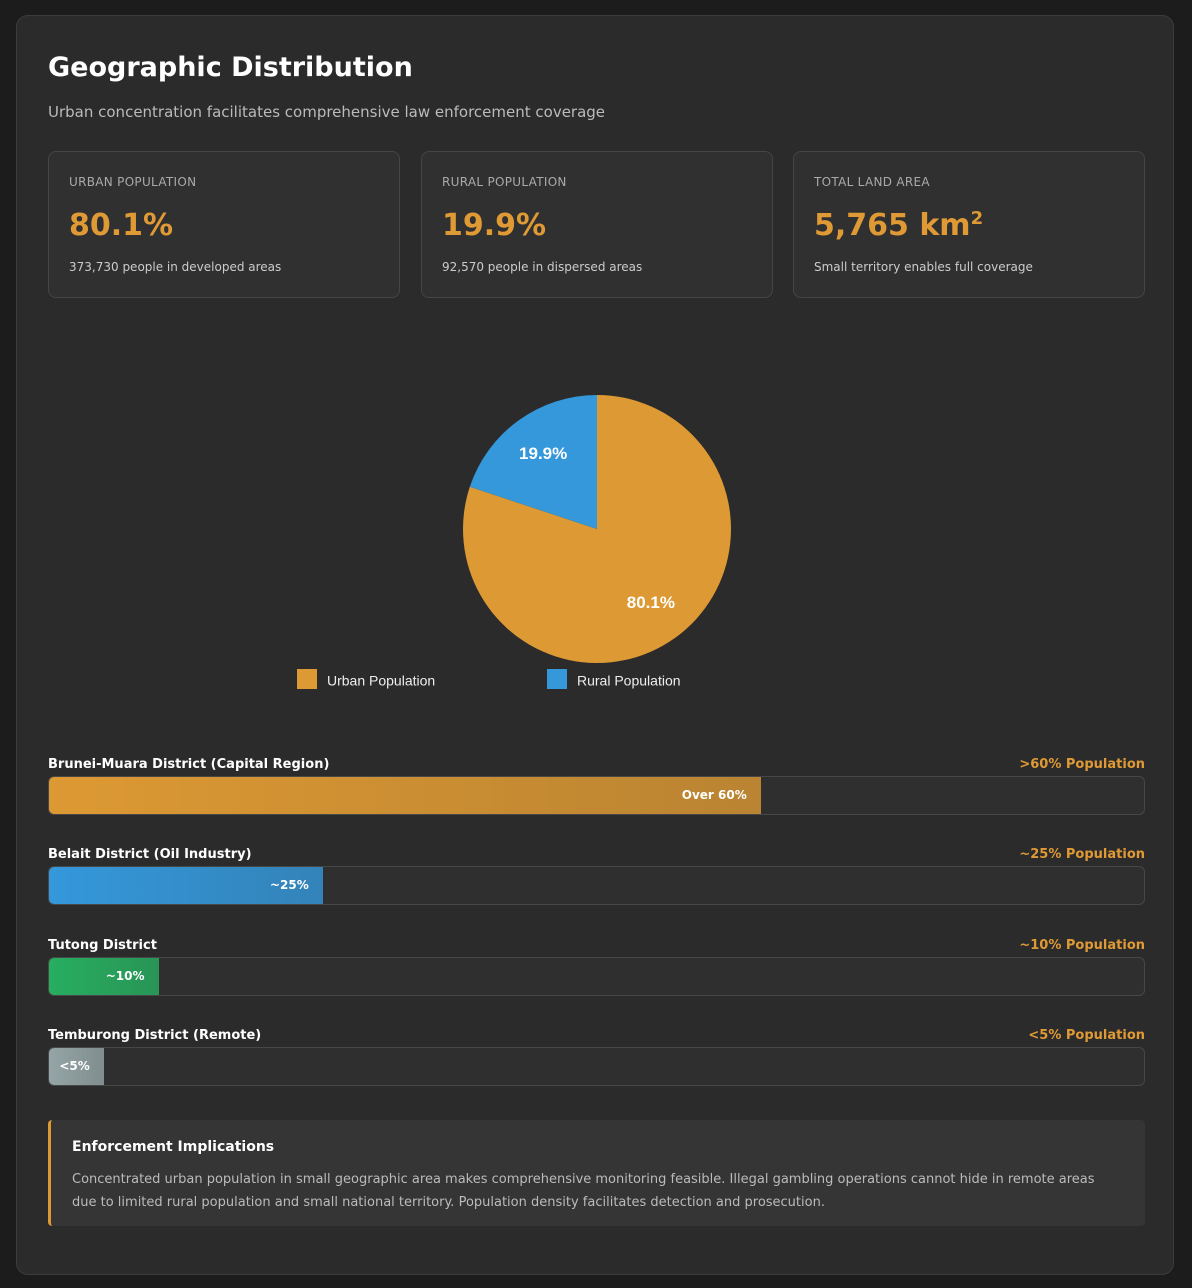 The image size is (1192, 1288). I want to click on district-bar: ~25%, so click(186, 886).